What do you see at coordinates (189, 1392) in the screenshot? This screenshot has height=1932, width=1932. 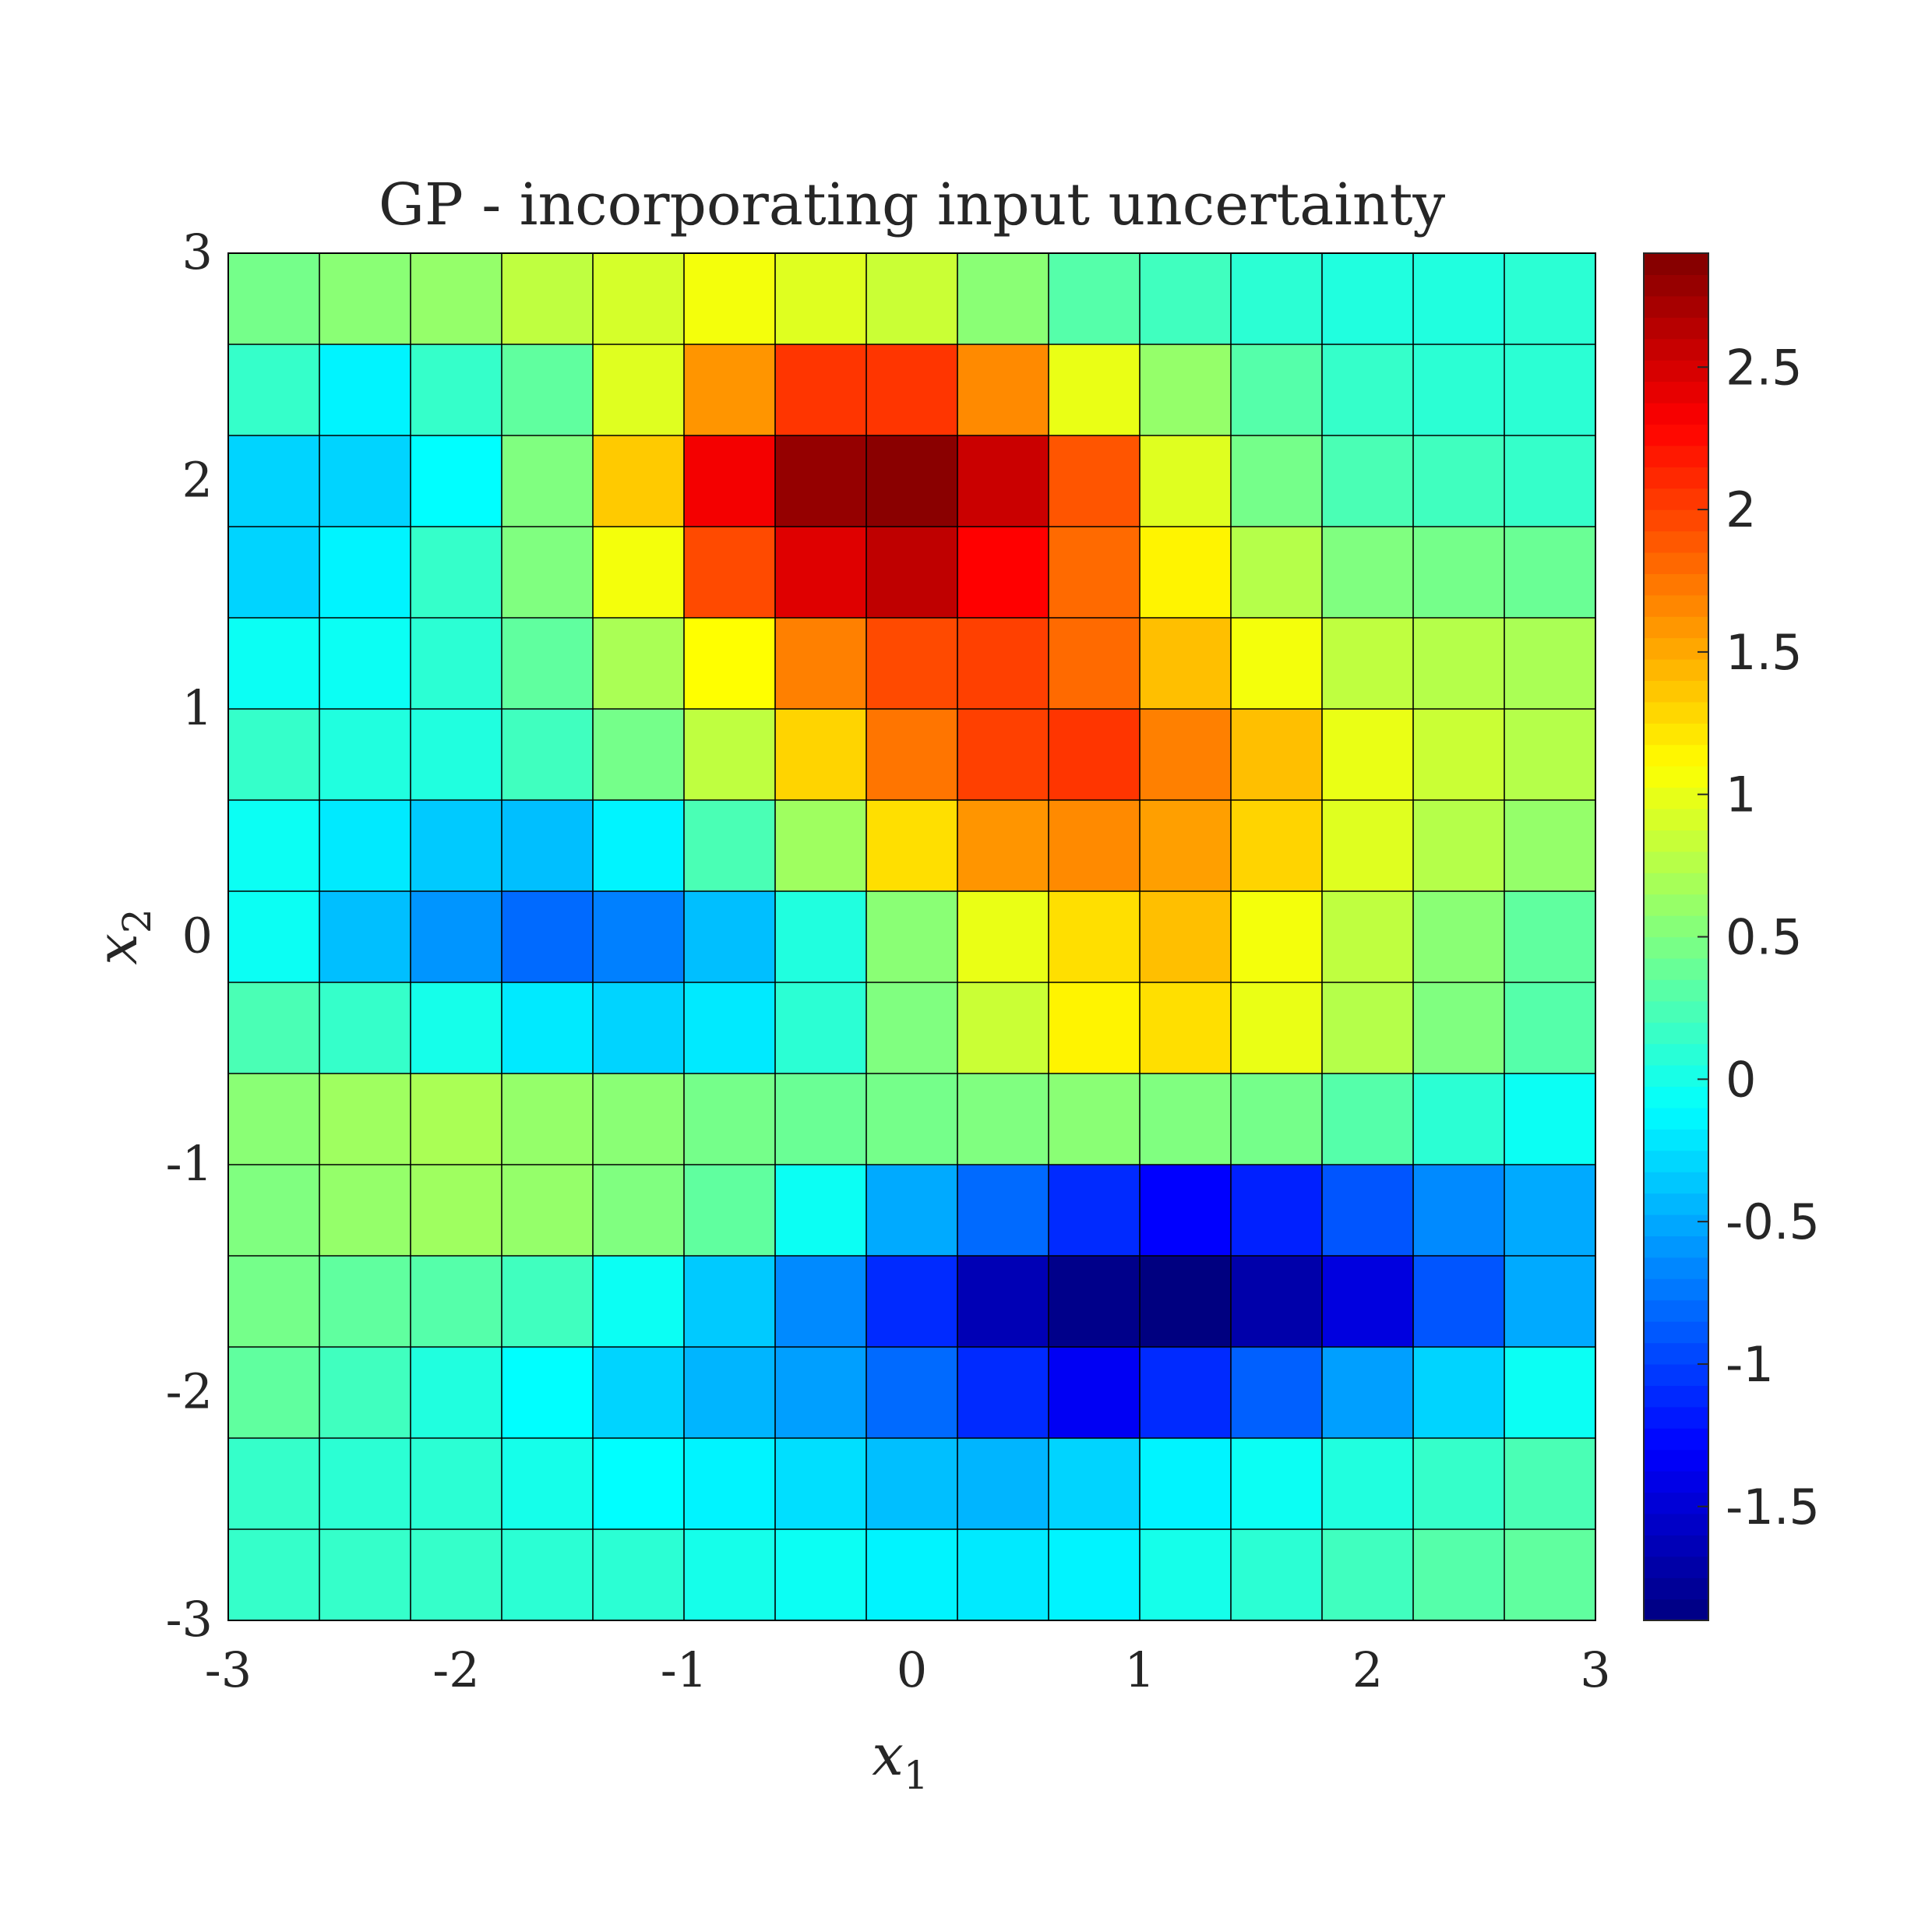 I see `y-tick-label: -2` at bounding box center [189, 1392].